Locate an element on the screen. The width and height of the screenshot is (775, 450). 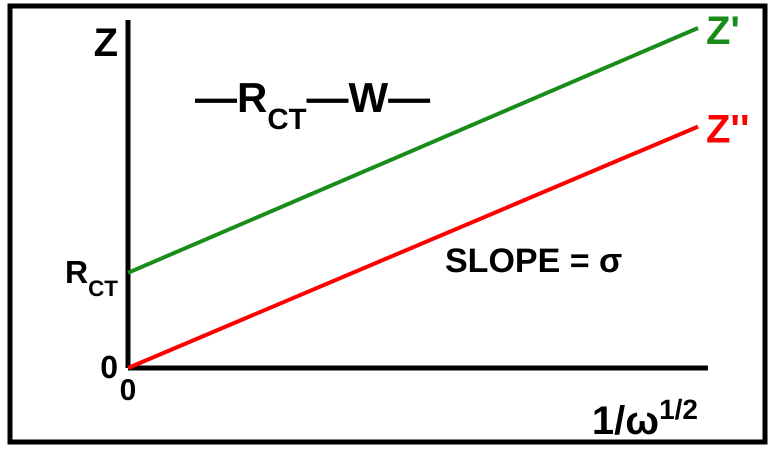
series-label: Z' is located at coordinates (723, 31).